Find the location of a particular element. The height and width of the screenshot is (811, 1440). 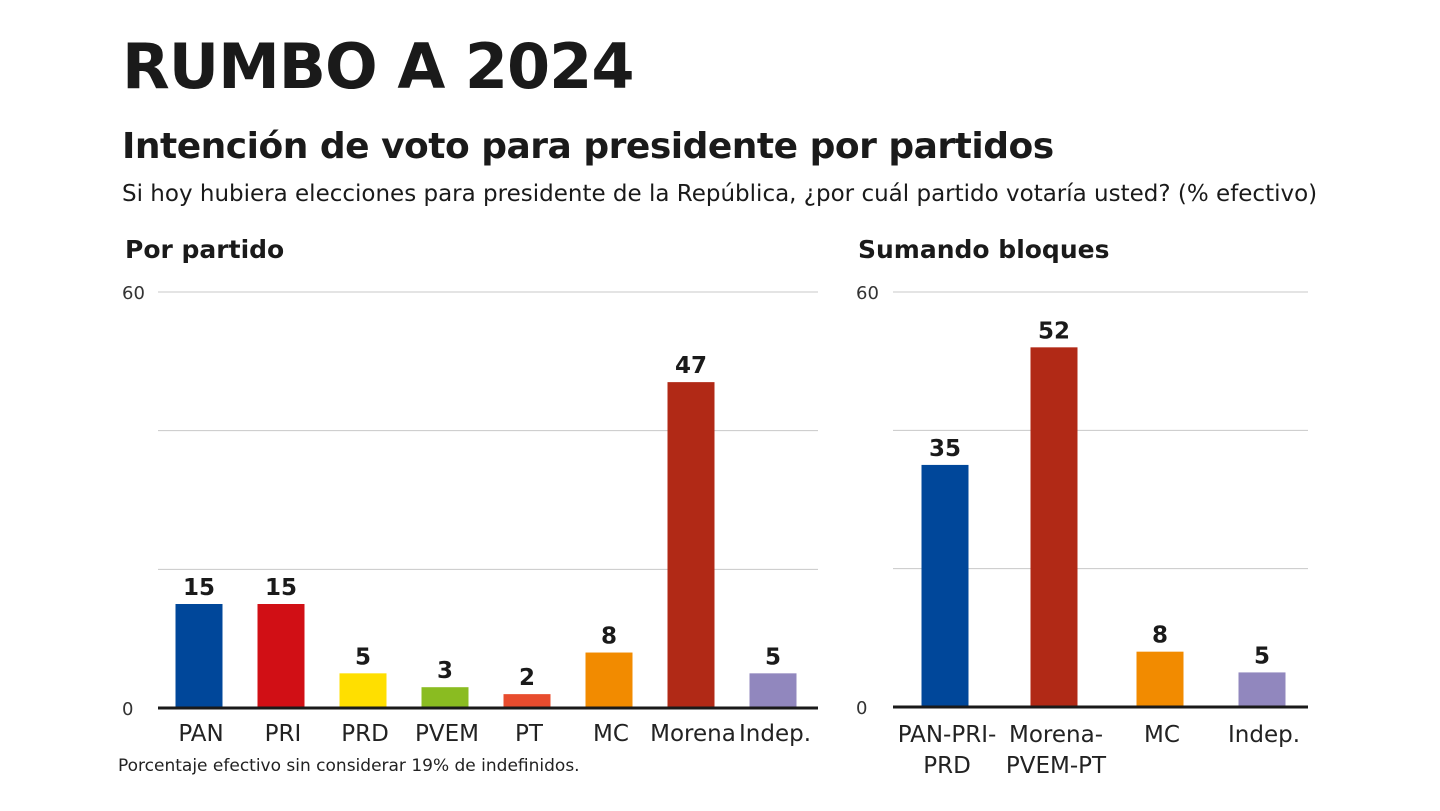

x-tick-label: Morena- is located at coordinates (1056, 735).